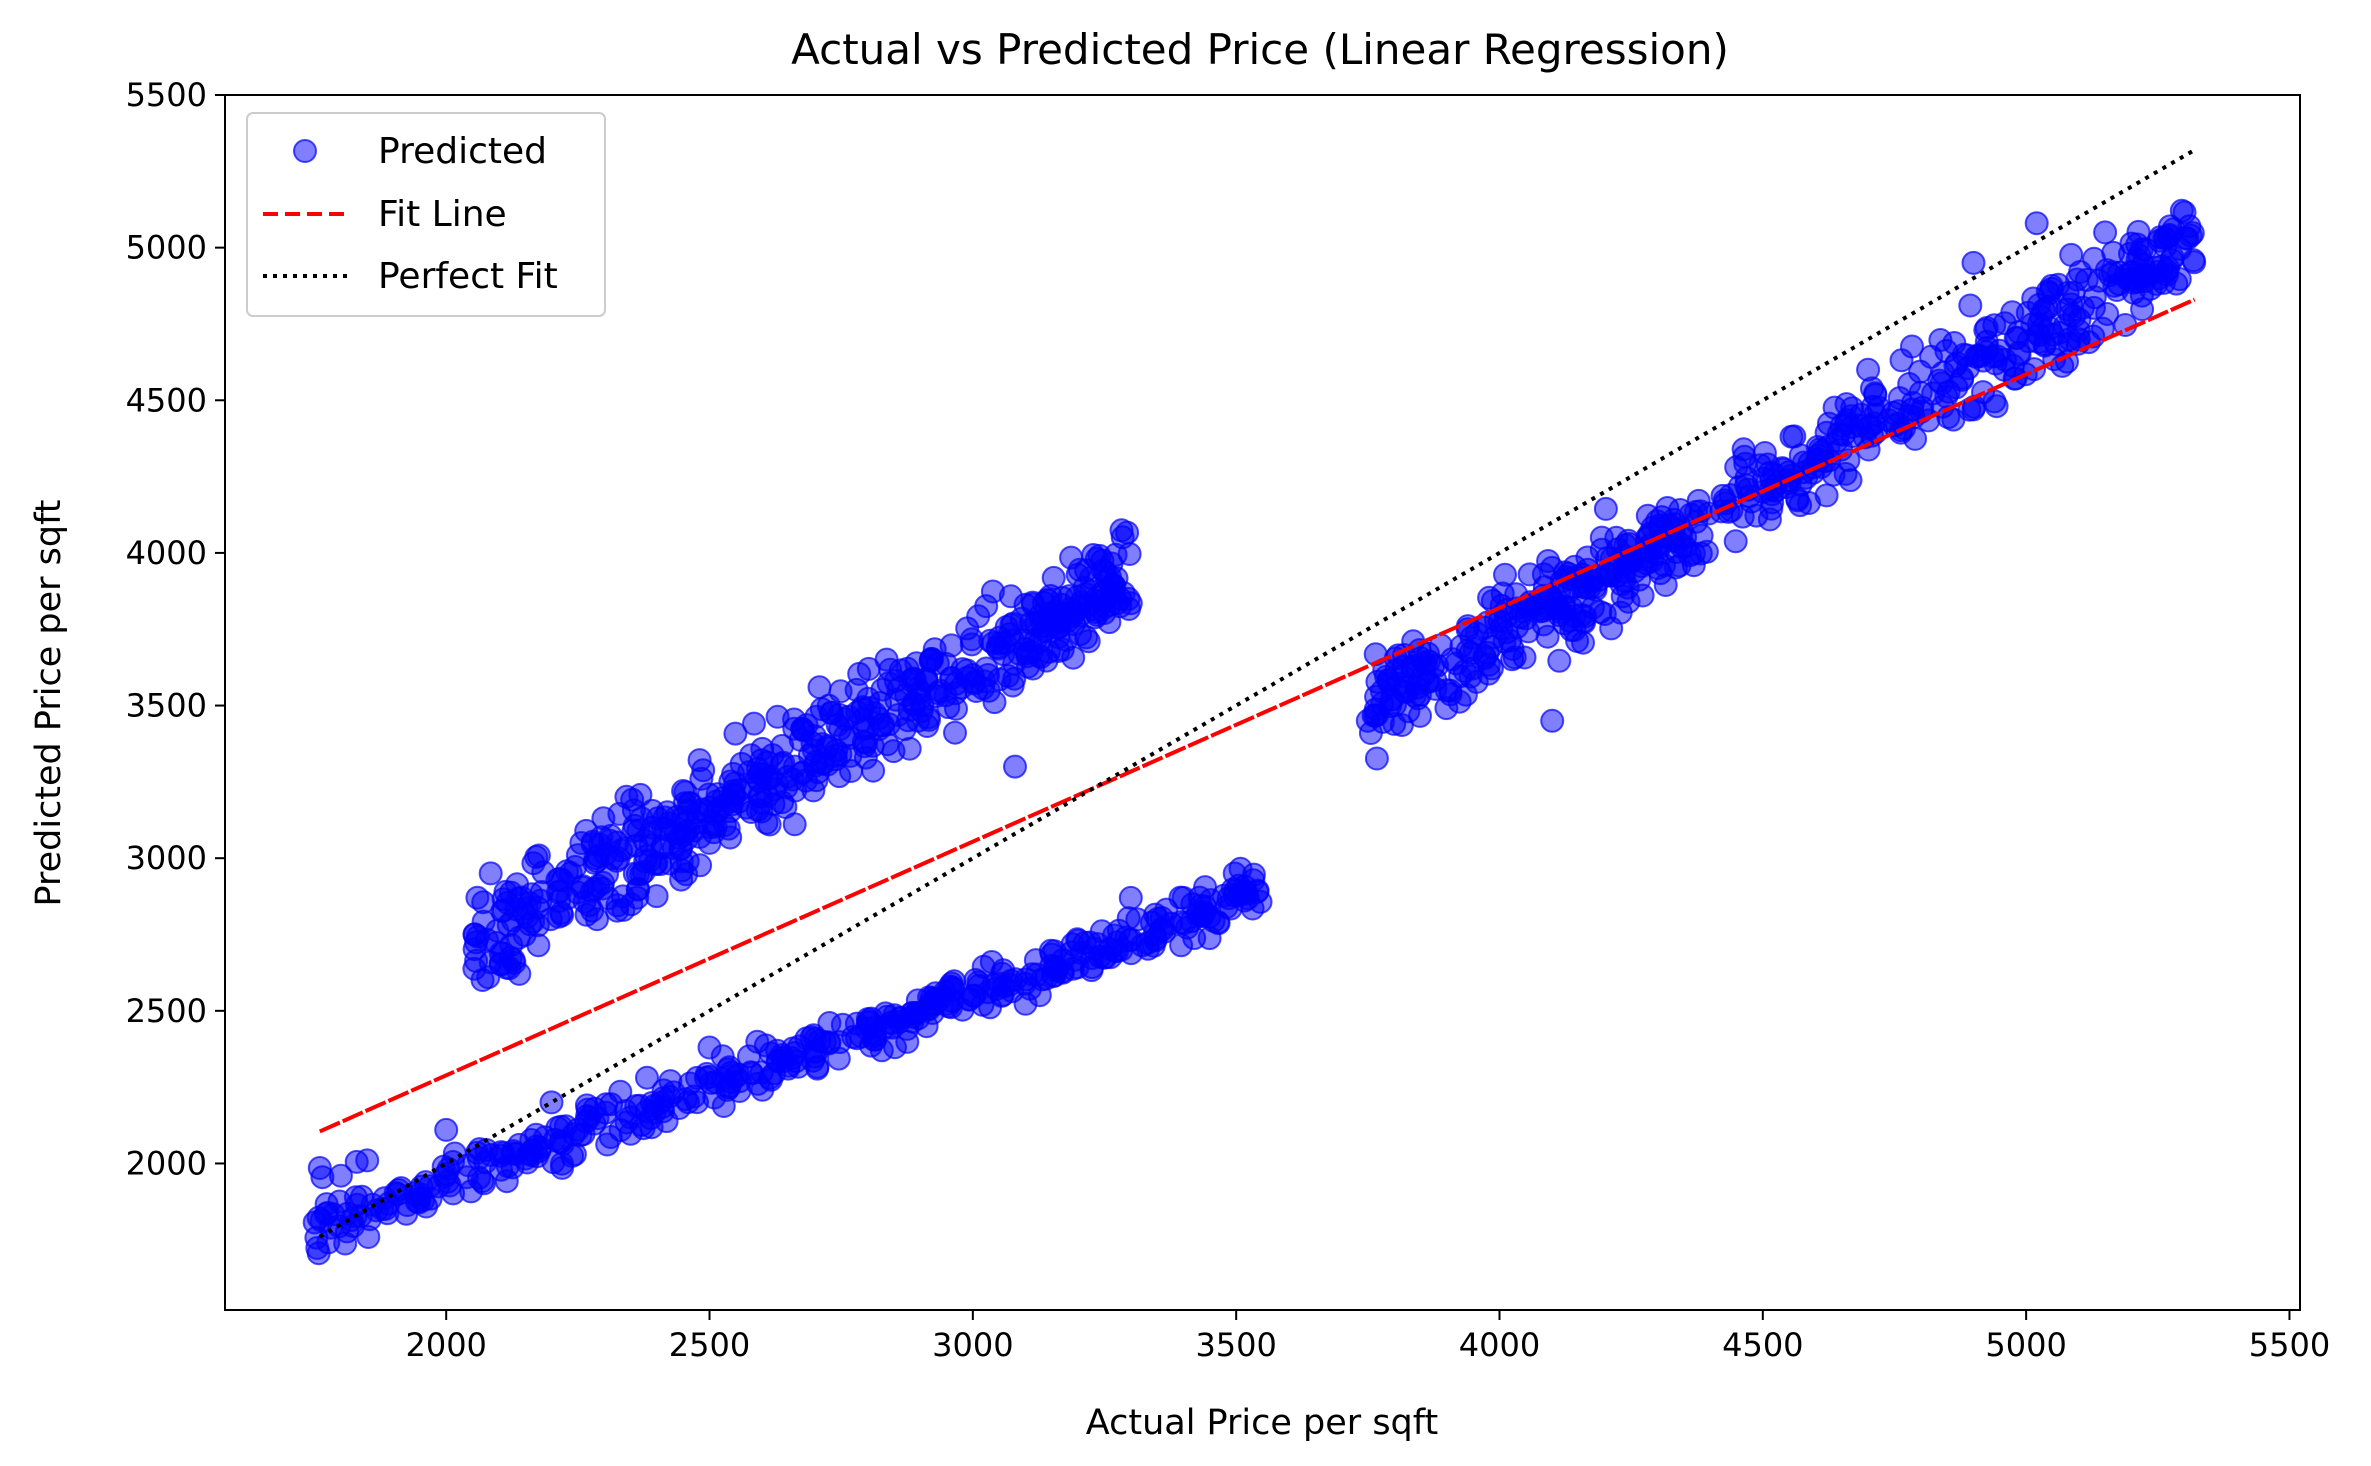 This screenshot has width=2371, height=1466. Describe the element at coordinates (166, 858) in the screenshot. I see `y-tick-label: 3000` at that location.